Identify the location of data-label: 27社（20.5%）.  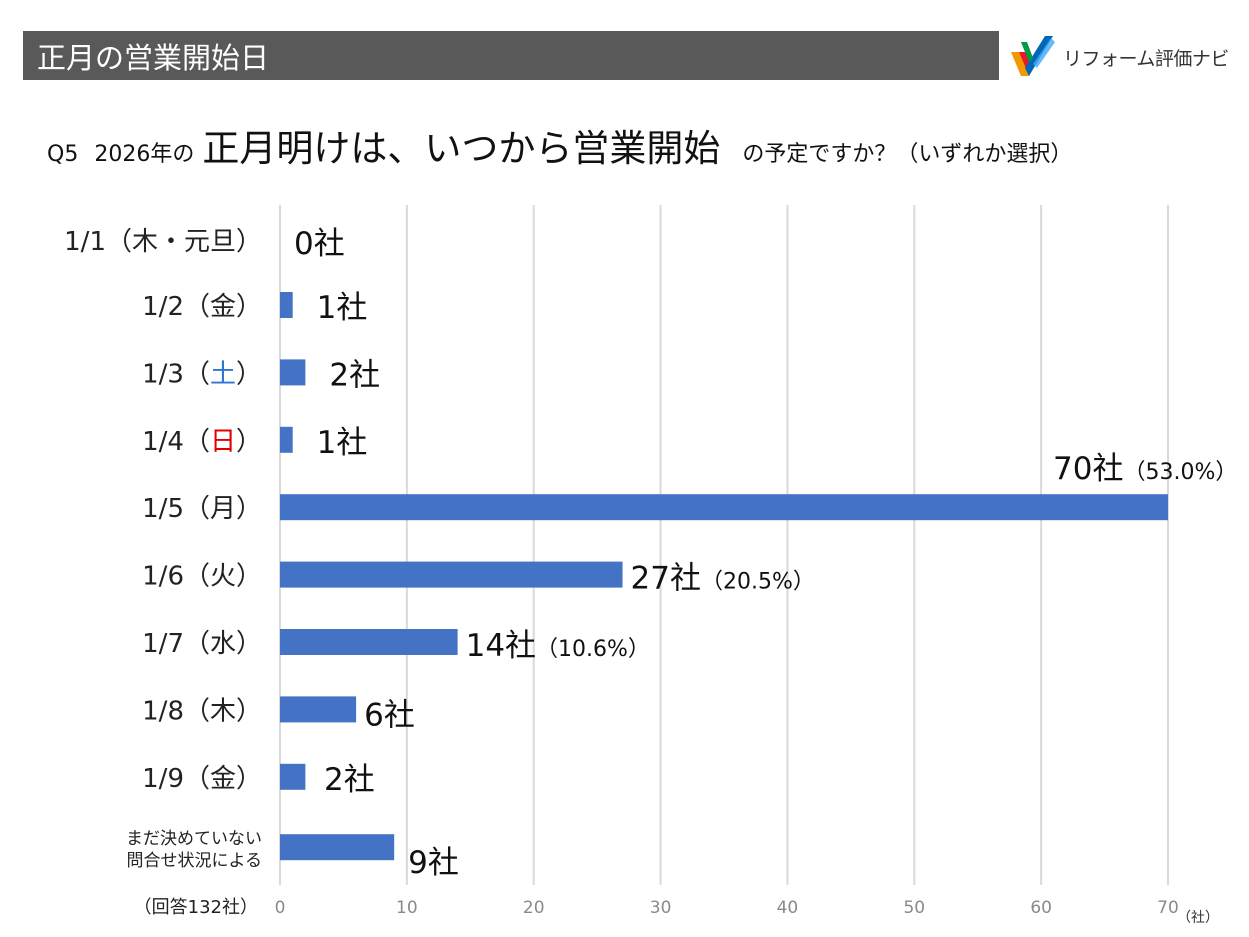
(723, 579).